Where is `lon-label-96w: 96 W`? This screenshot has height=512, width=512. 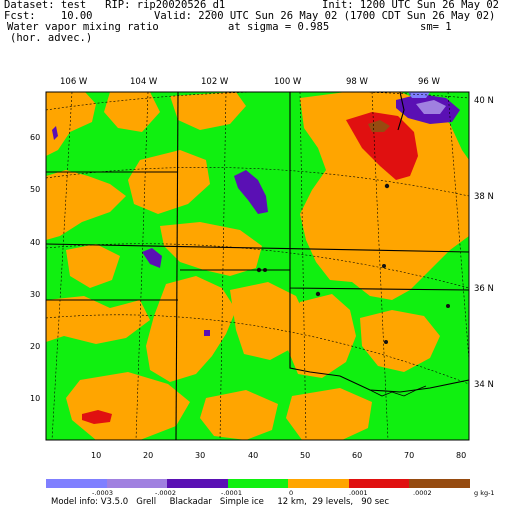
lon-label-96w: 96 W is located at coordinates (429, 82).